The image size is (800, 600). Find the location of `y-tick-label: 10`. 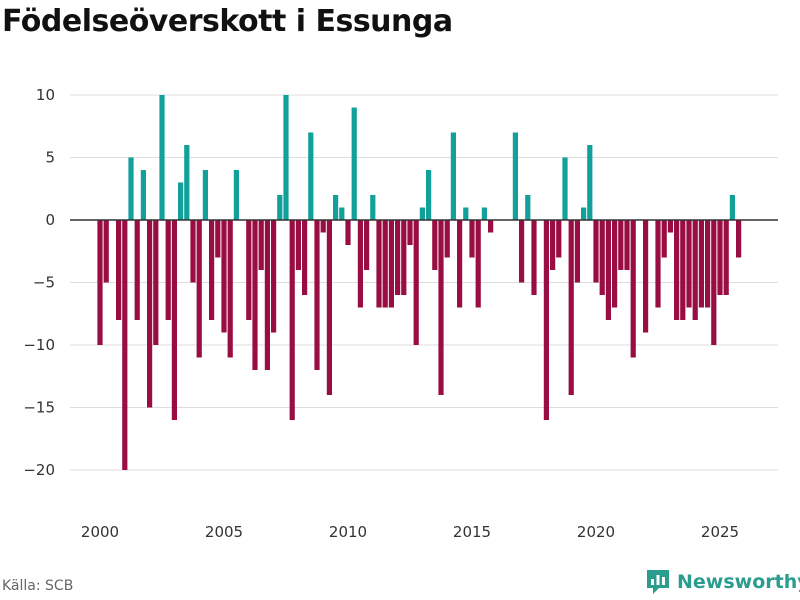

y-tick-label: 10 is located at coordinates (45, 95).